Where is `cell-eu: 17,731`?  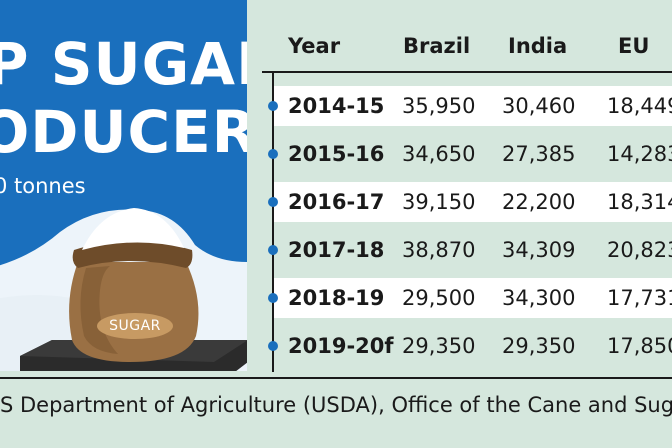
cell-eu: 17,731 is located at coordinates (639, 298).